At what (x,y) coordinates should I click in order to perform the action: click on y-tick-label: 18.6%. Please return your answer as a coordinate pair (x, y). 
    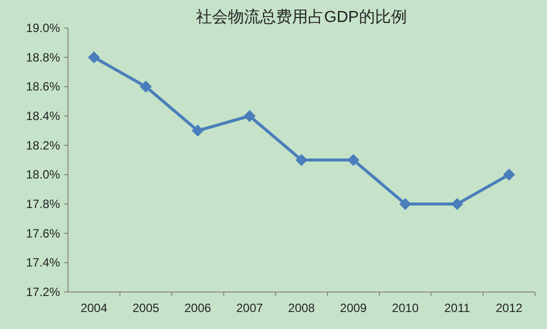
    Looking at the image, I should click on (43, 87).